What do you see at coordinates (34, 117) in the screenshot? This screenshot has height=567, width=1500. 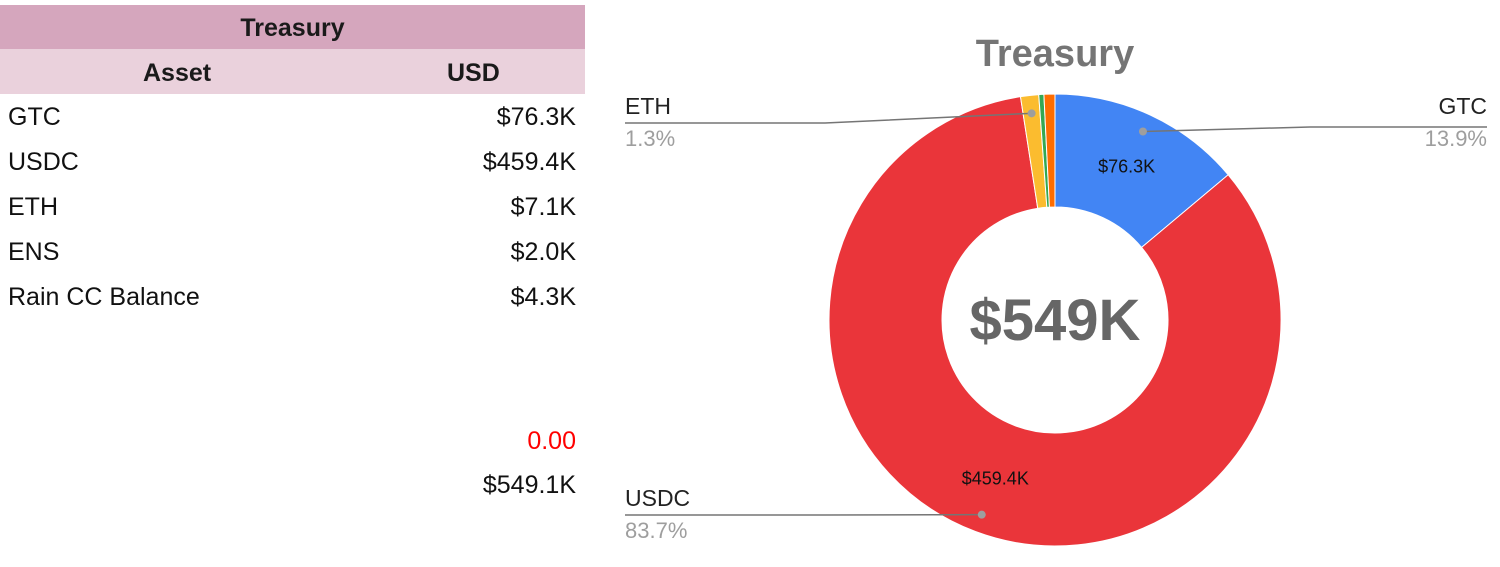 I see `asset-cell: GTC` at bounding box center [34, 117].